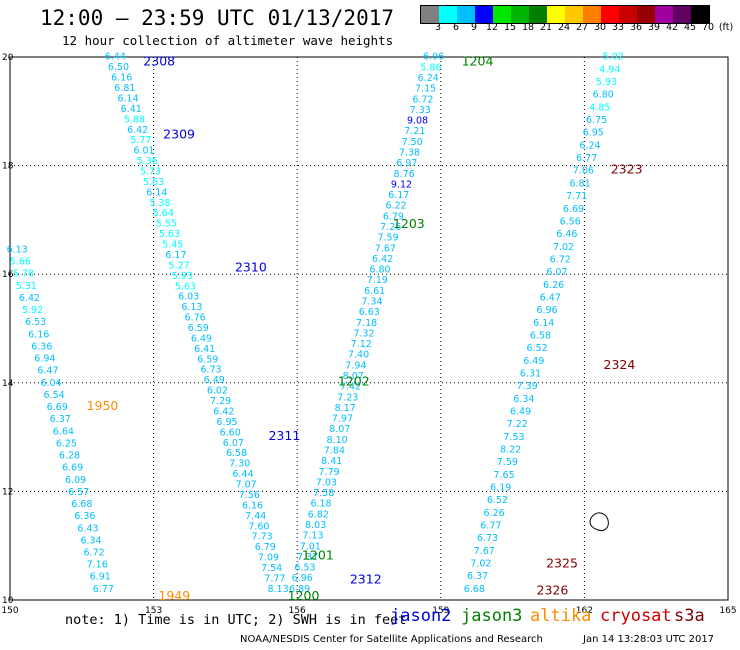 This screenshot has width=740, height=650. Describe the element at coordinates (97, 565) in the screenshot. I see `wave-height-value: 7.16` at that location.